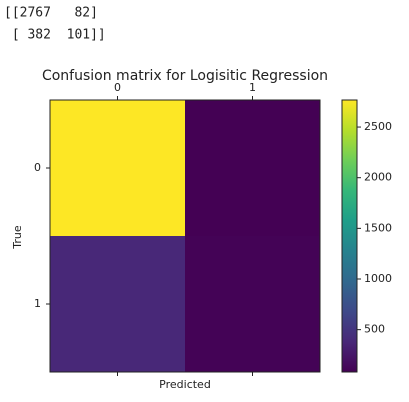 This screenshot has width=409, height=402. I want to click on y-tick-label: 1, so click(37, 303).